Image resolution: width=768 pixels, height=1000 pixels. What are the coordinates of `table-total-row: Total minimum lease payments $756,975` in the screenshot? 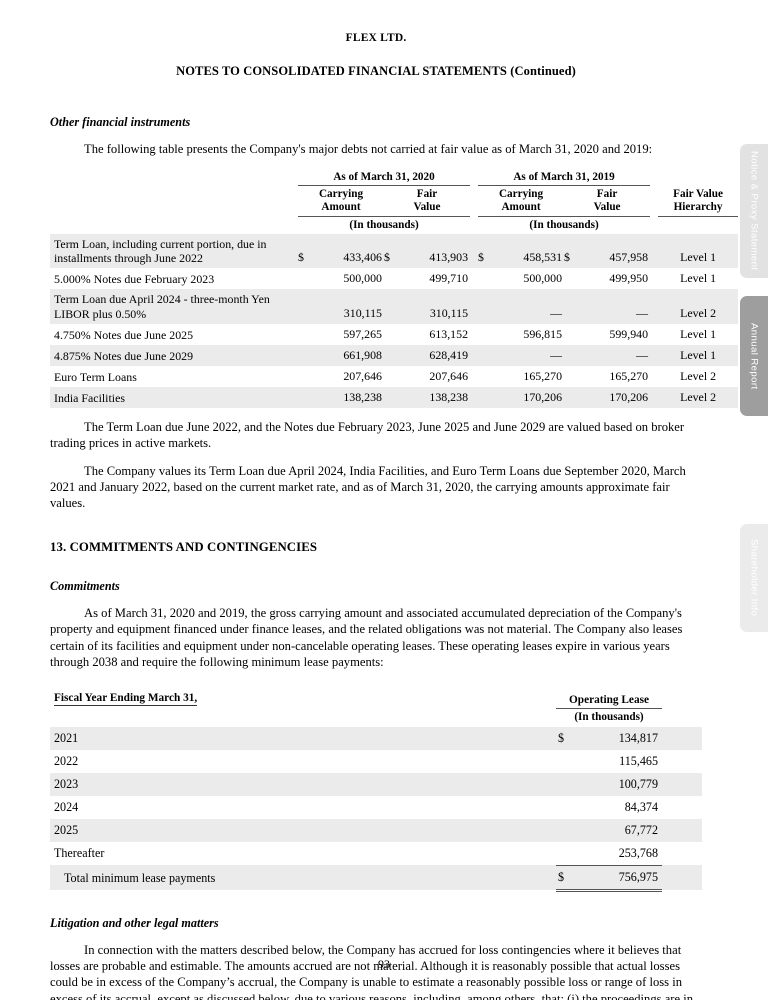 It's located at (376, 878).